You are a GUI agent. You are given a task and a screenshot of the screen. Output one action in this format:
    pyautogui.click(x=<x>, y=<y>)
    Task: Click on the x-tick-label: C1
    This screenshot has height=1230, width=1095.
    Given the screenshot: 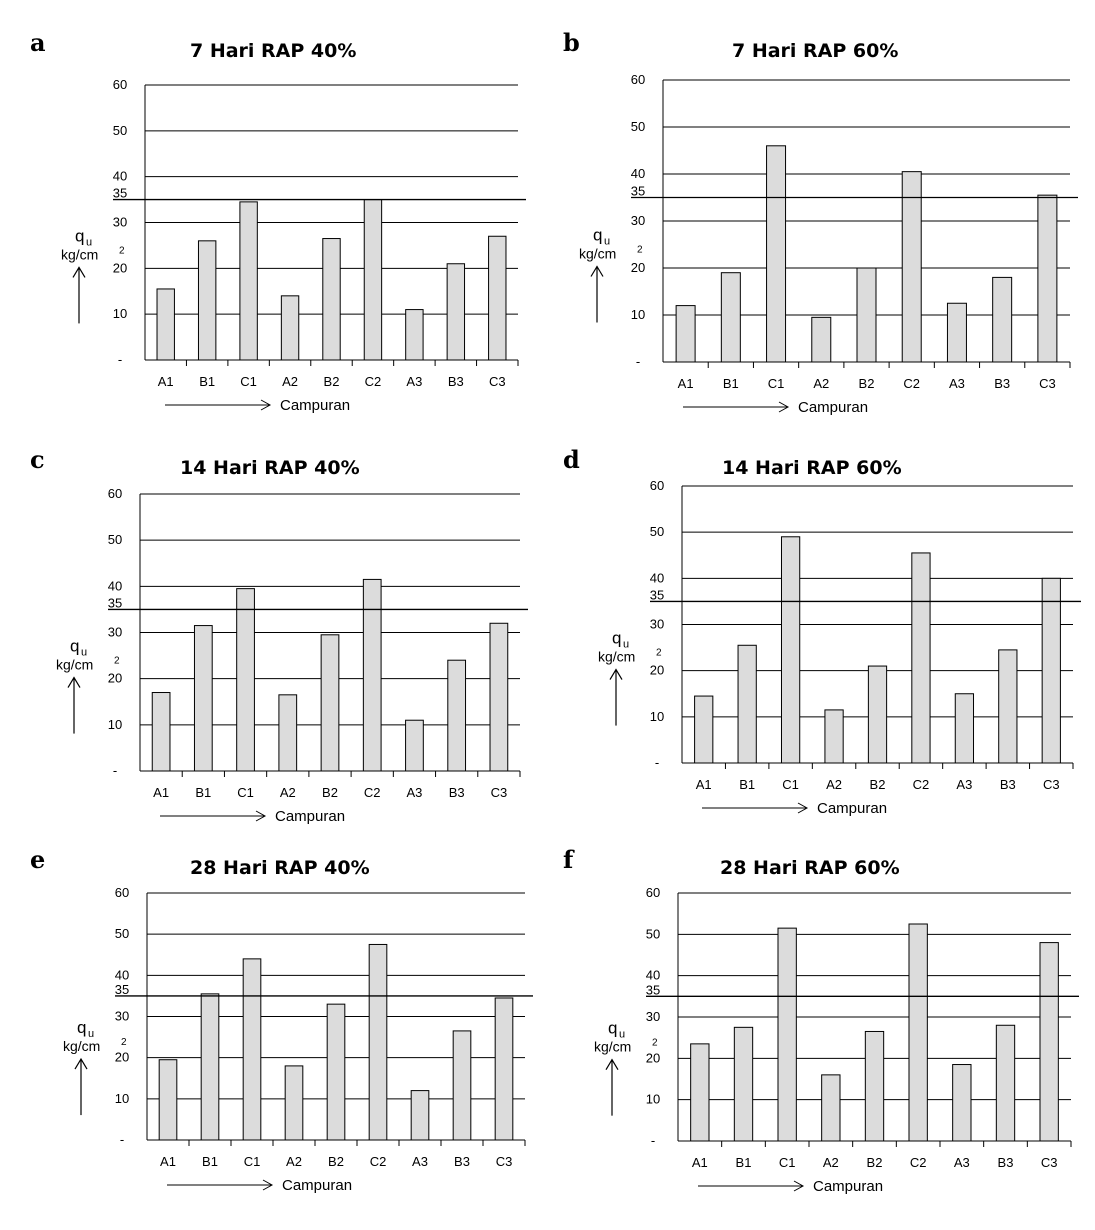 What is the action you would take?
    pyautogui.click(x=787, y=1162)
    